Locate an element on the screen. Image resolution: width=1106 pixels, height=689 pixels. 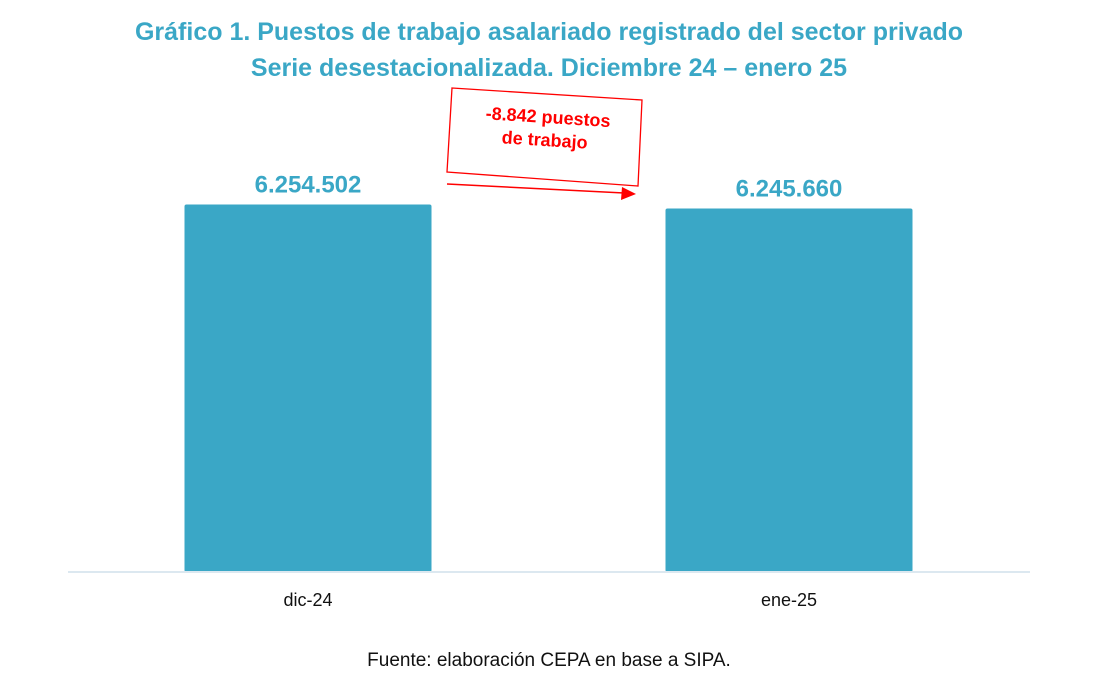
value-label: 6.254.502 is located at coordinates (308, 184).